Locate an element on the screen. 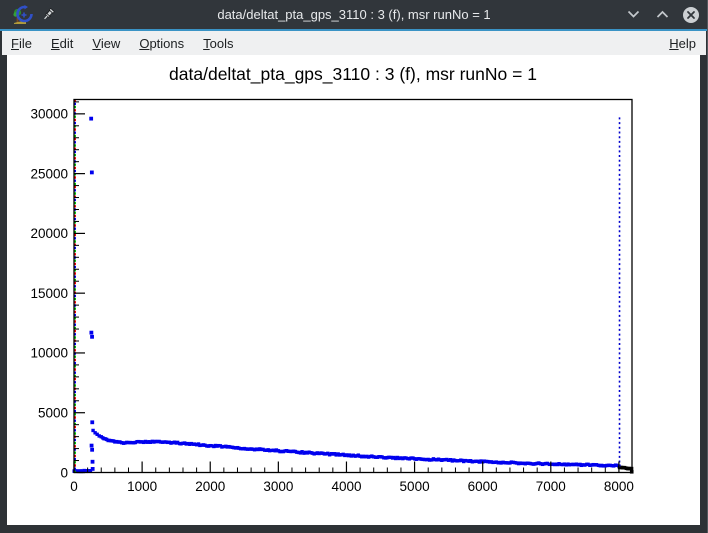 This screenshot has width=708, height=533. close-button is located at coordinates (691, 15).